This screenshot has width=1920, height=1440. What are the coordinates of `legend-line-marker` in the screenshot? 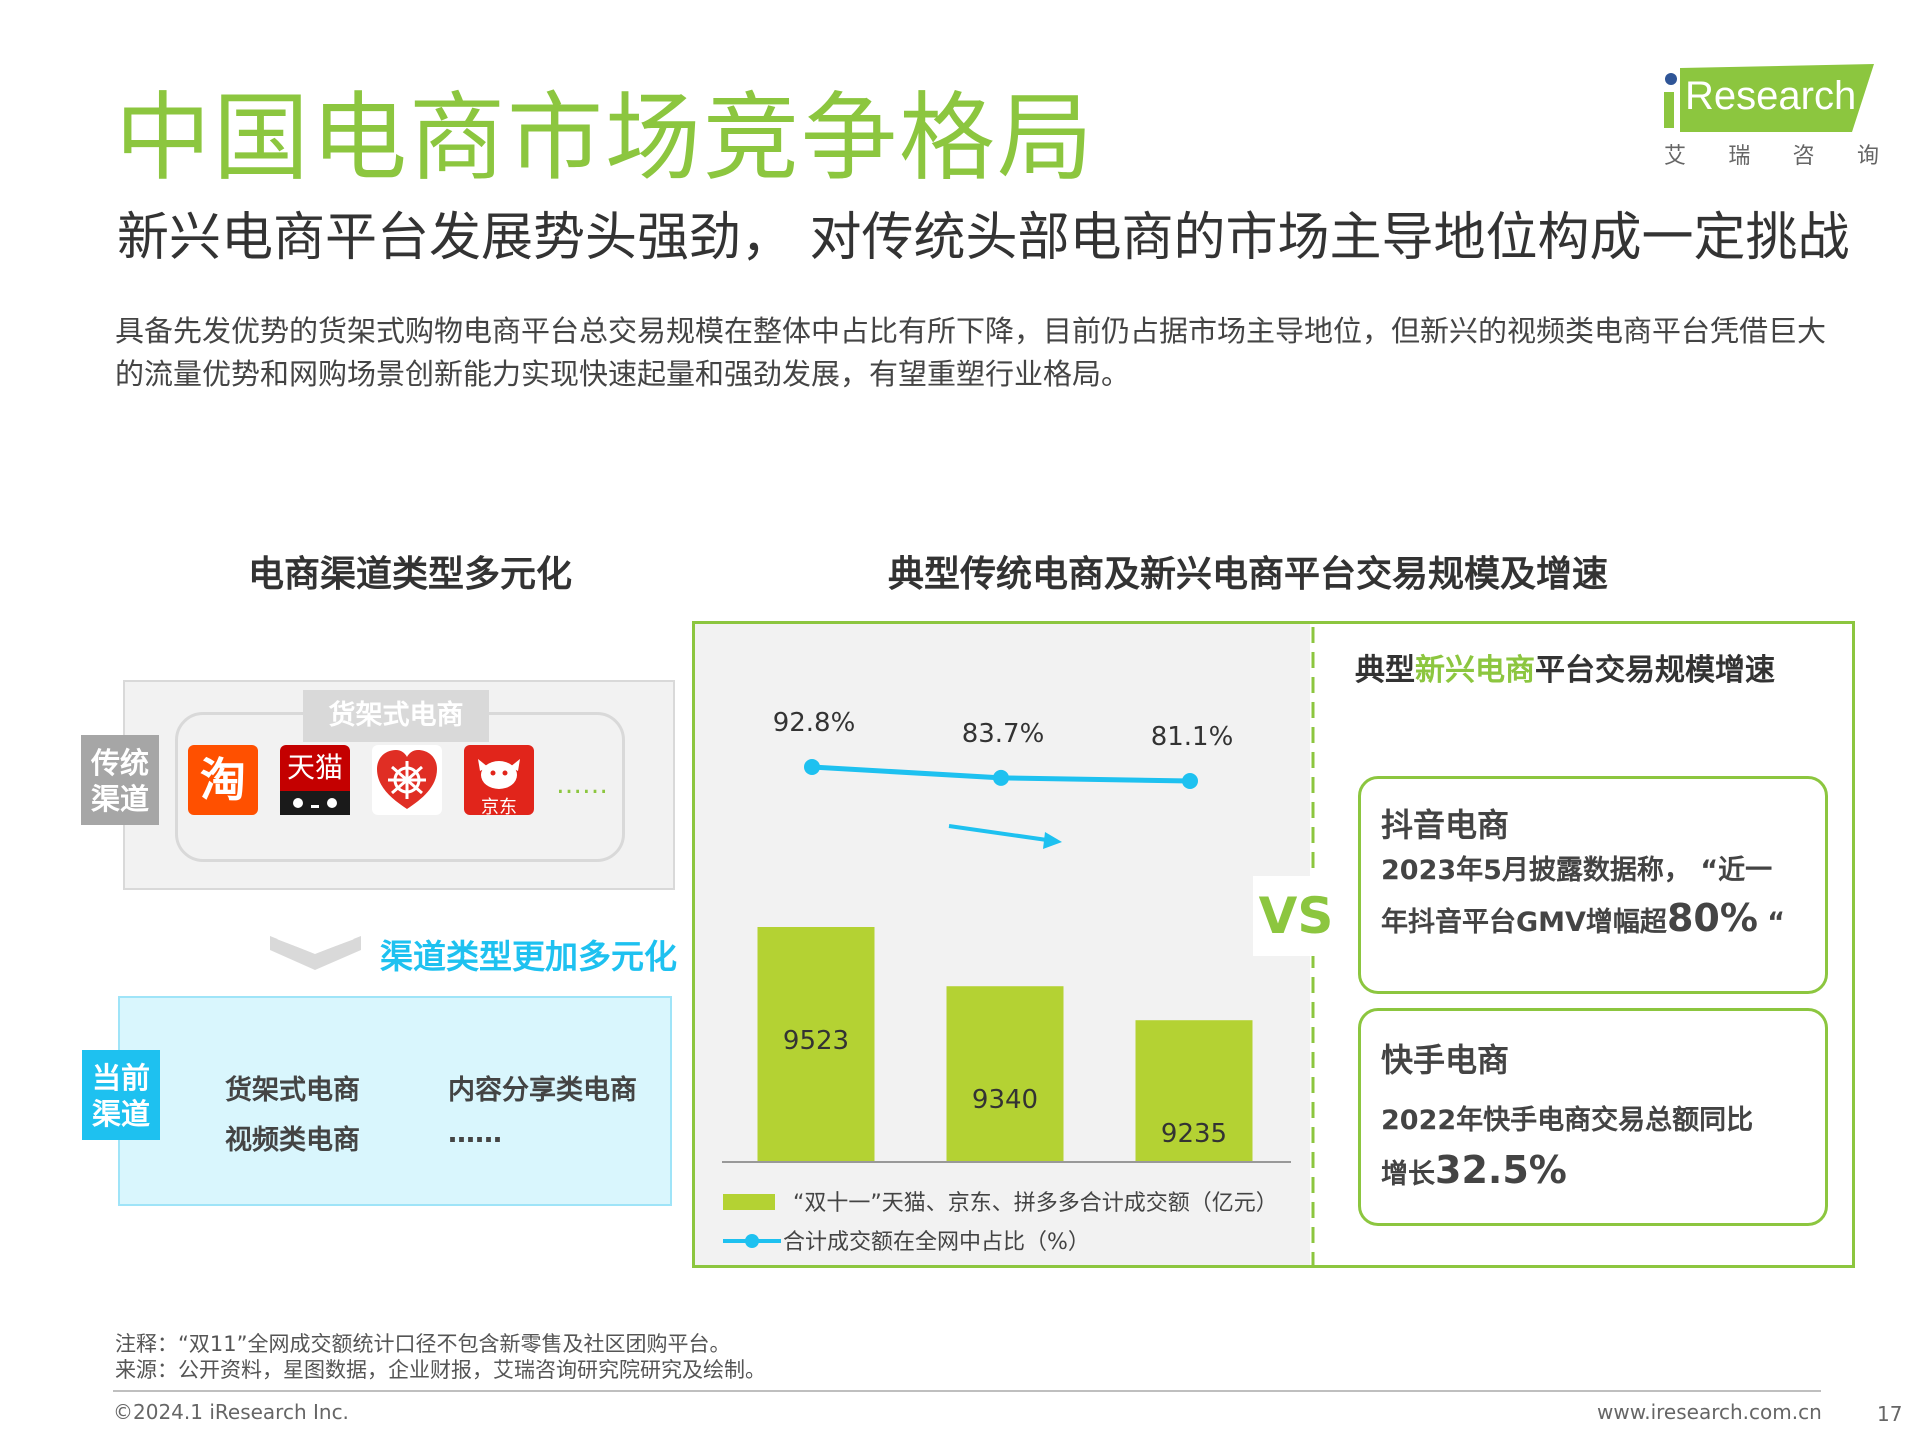 It's located at (752, 1241).